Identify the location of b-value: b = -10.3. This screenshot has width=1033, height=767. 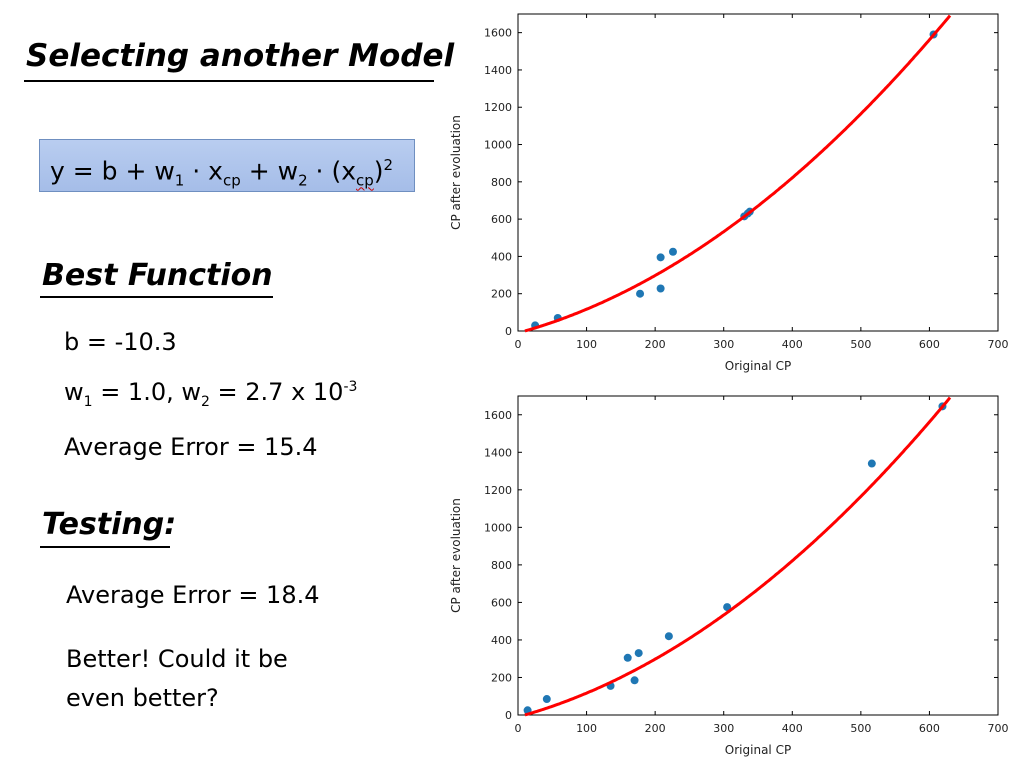
(120, 342).